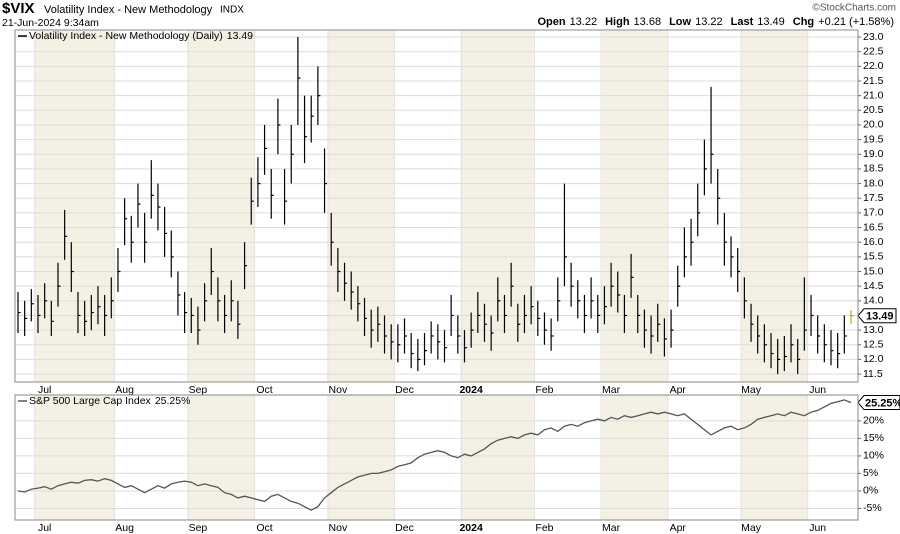  I want to click on quote-label: Chg, so click(803, 22).